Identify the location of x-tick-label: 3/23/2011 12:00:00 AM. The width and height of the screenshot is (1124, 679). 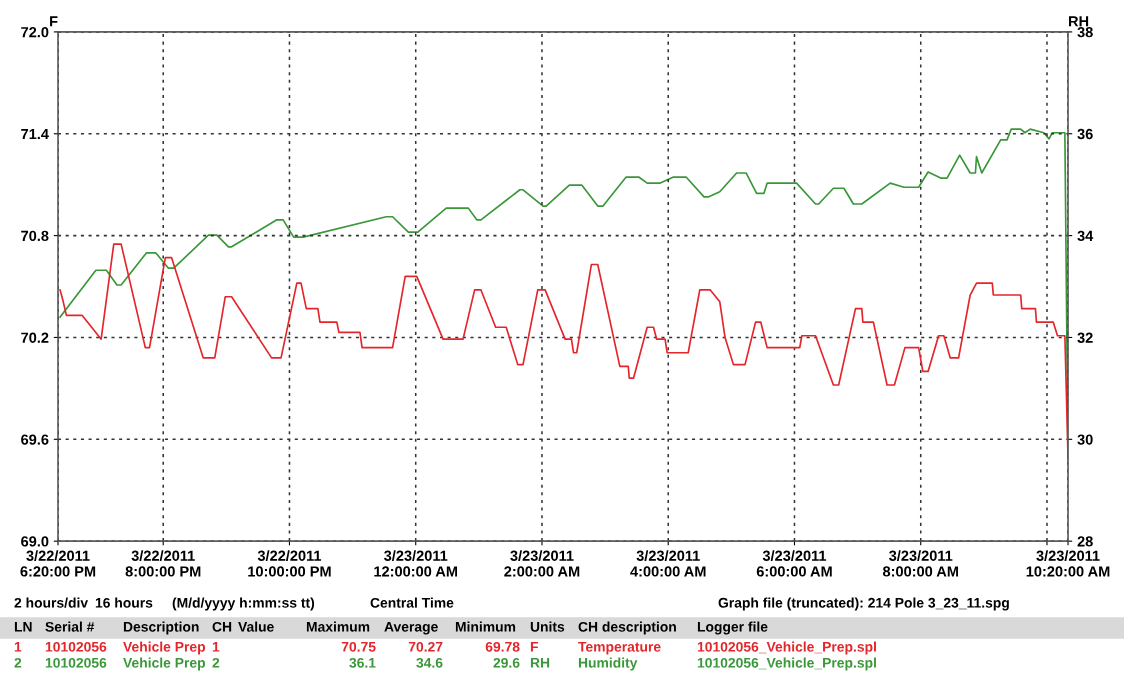
(416, 563).